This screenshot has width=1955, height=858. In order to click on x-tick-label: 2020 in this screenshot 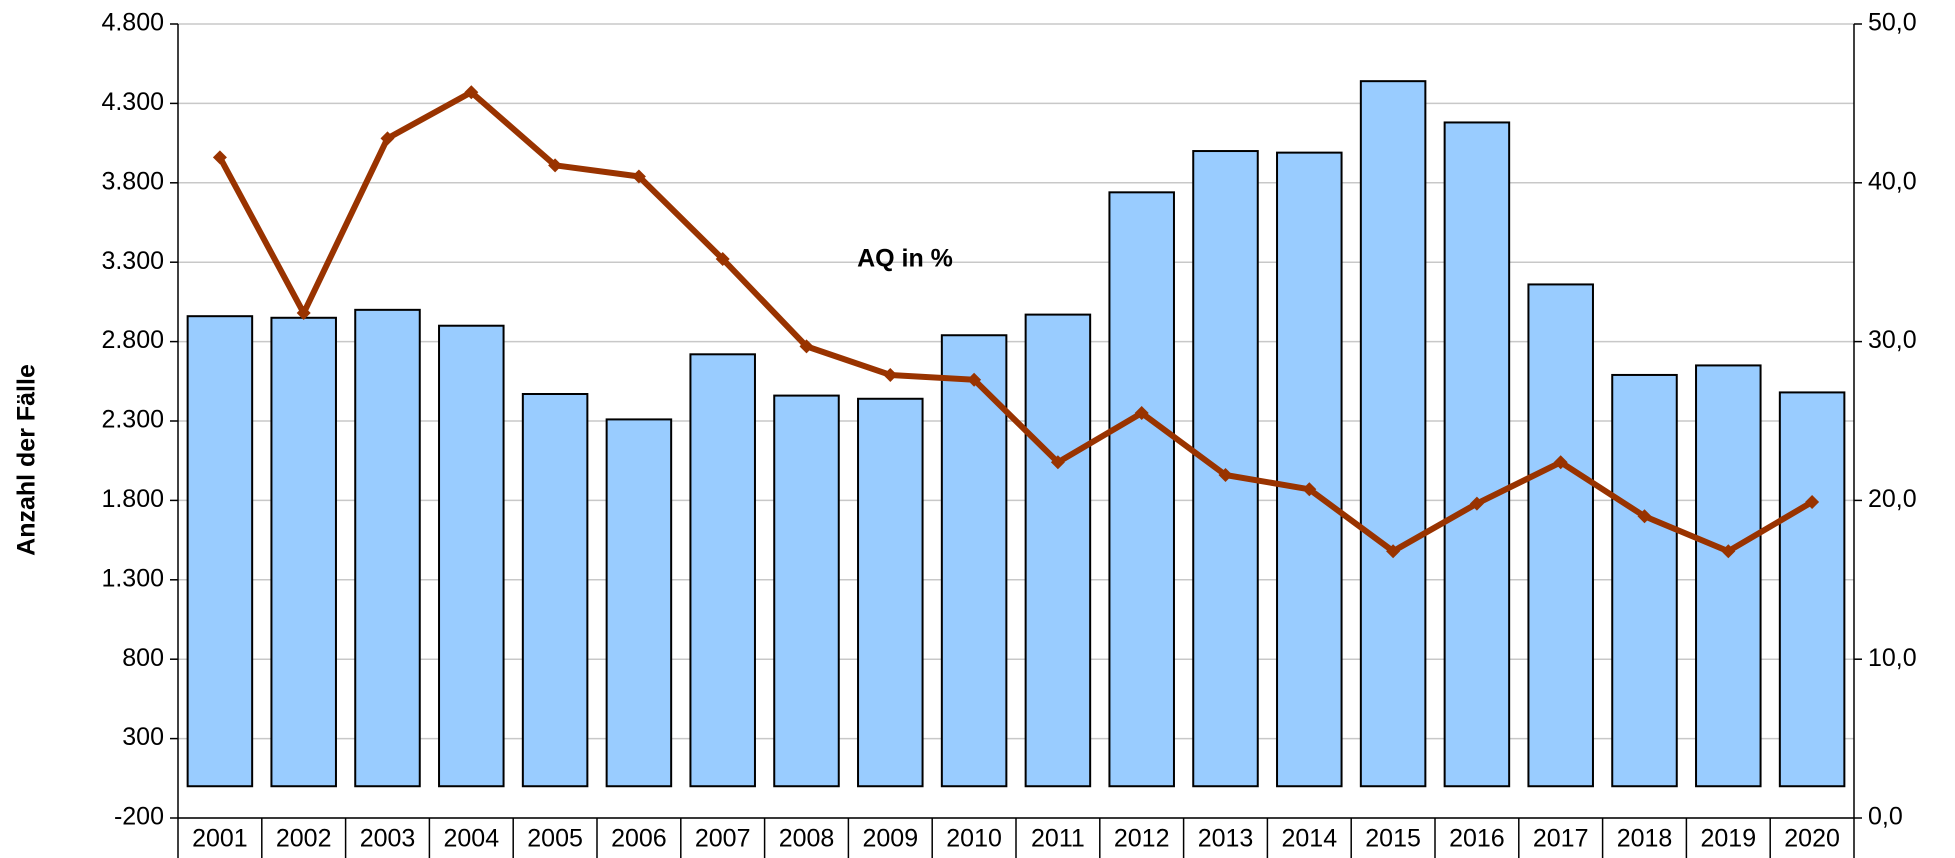, I will do `click(1812, 839)`.